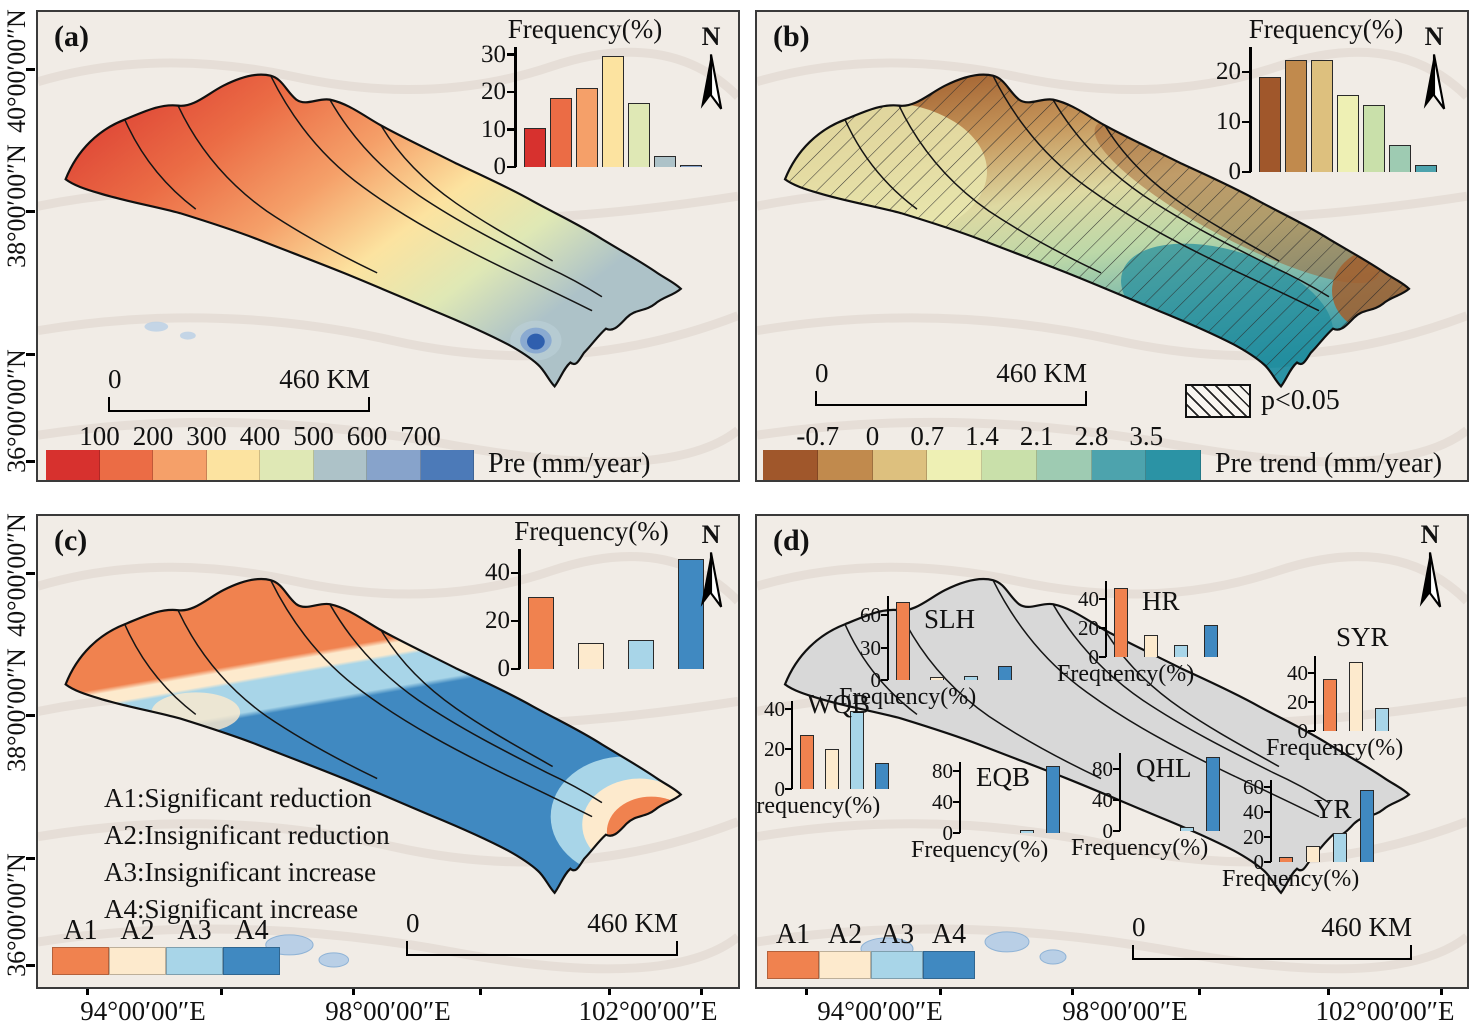  What do you see at coordinates (1259, 862) in the screenshot?
I see `y-tick-label: 0` at bounding box center [1259, 862].